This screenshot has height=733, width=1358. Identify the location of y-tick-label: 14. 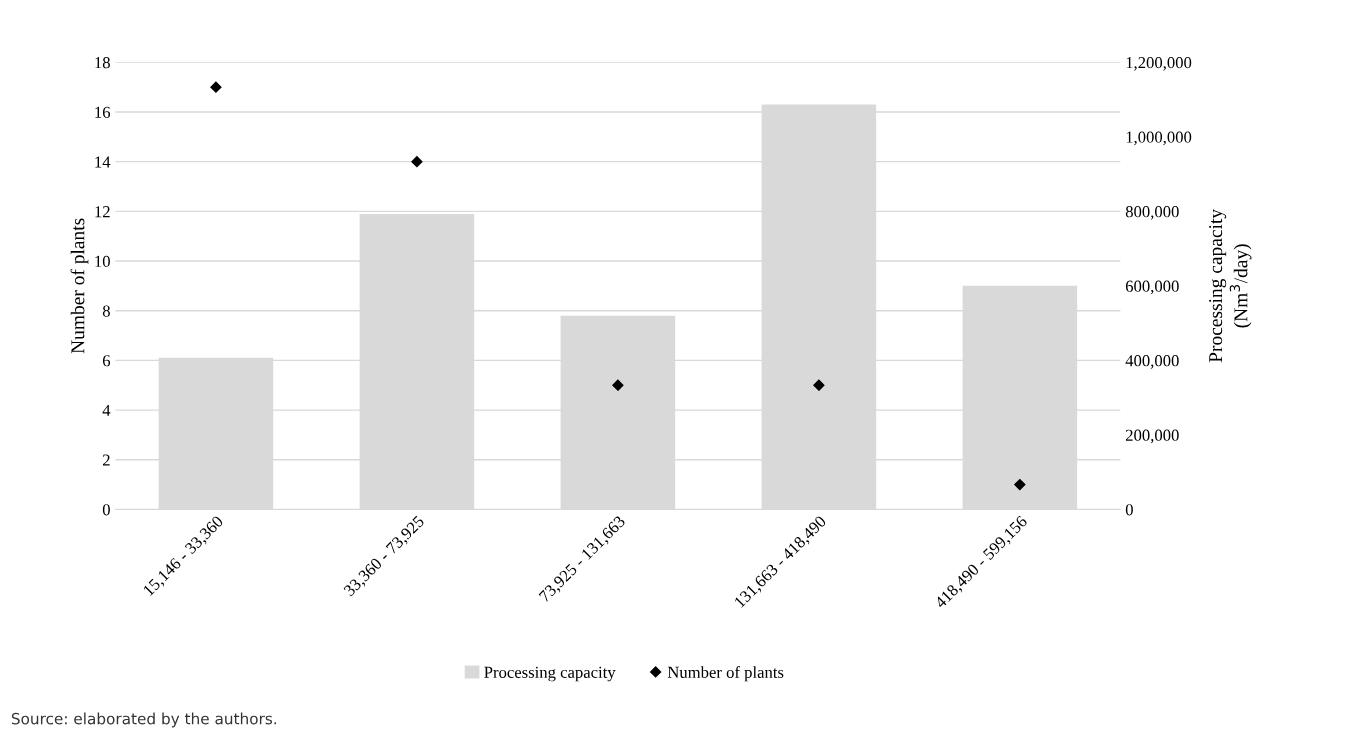
(103, 162).